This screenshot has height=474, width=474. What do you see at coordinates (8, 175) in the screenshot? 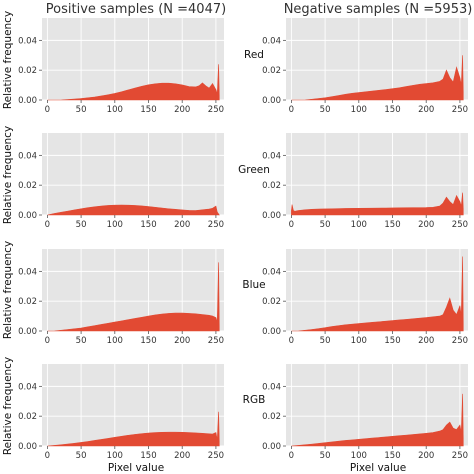
I see `ylabel-row-2: Relative frequency` at bounding box center [8, 175].